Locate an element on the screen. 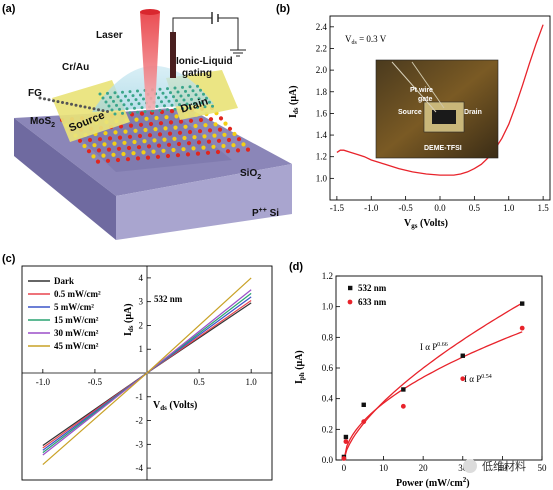  label-ionic-liquid: Ionic-Liquid is located at coordinates (204, 61).